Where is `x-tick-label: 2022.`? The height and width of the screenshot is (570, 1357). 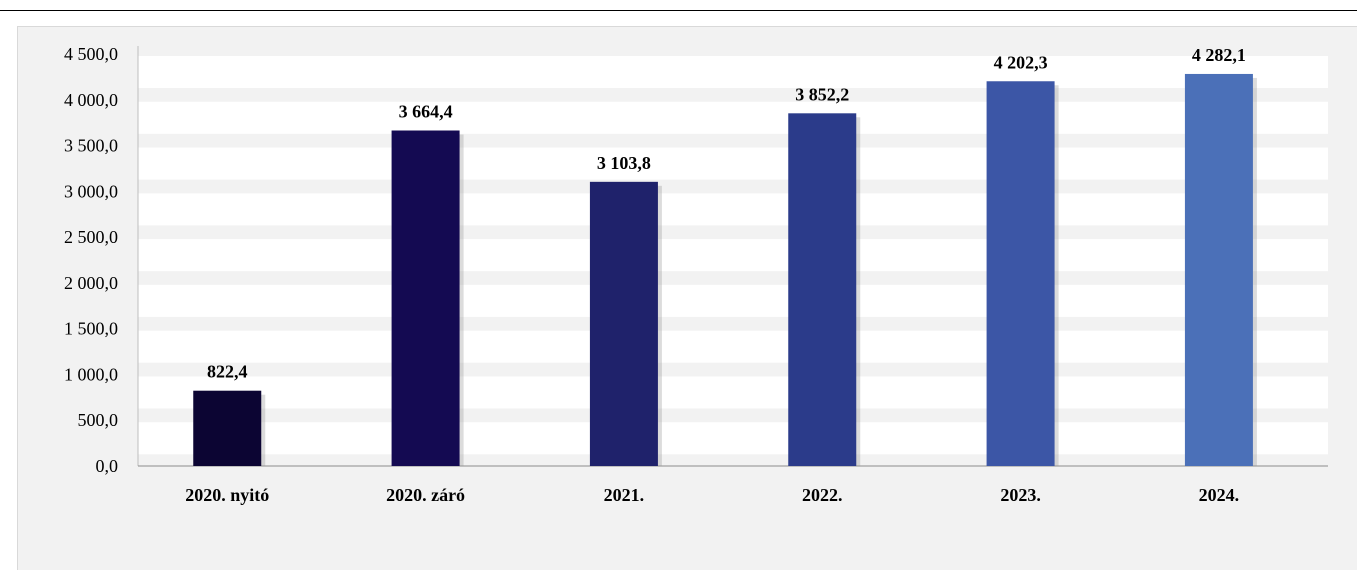
x-tick-label: 2022. is located at coordinates (822, 495).